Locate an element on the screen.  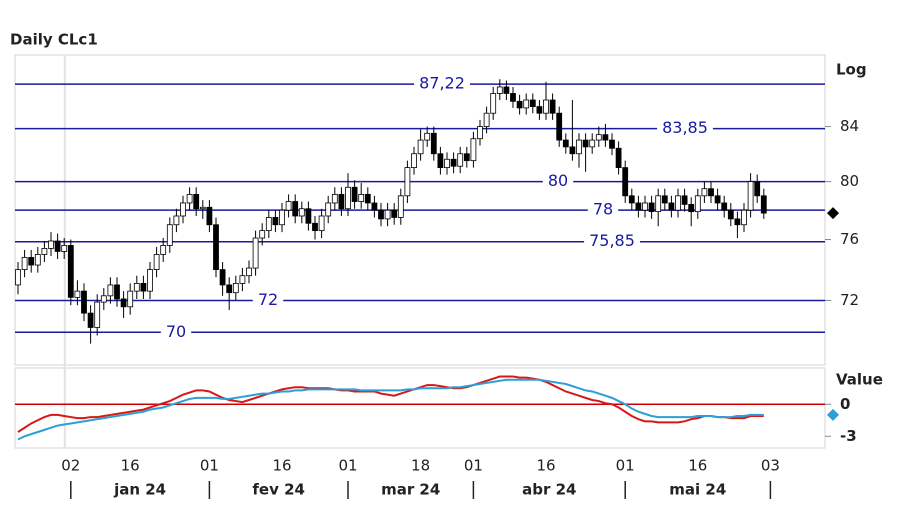
last-price-marker is located at coordinates (833, 213).